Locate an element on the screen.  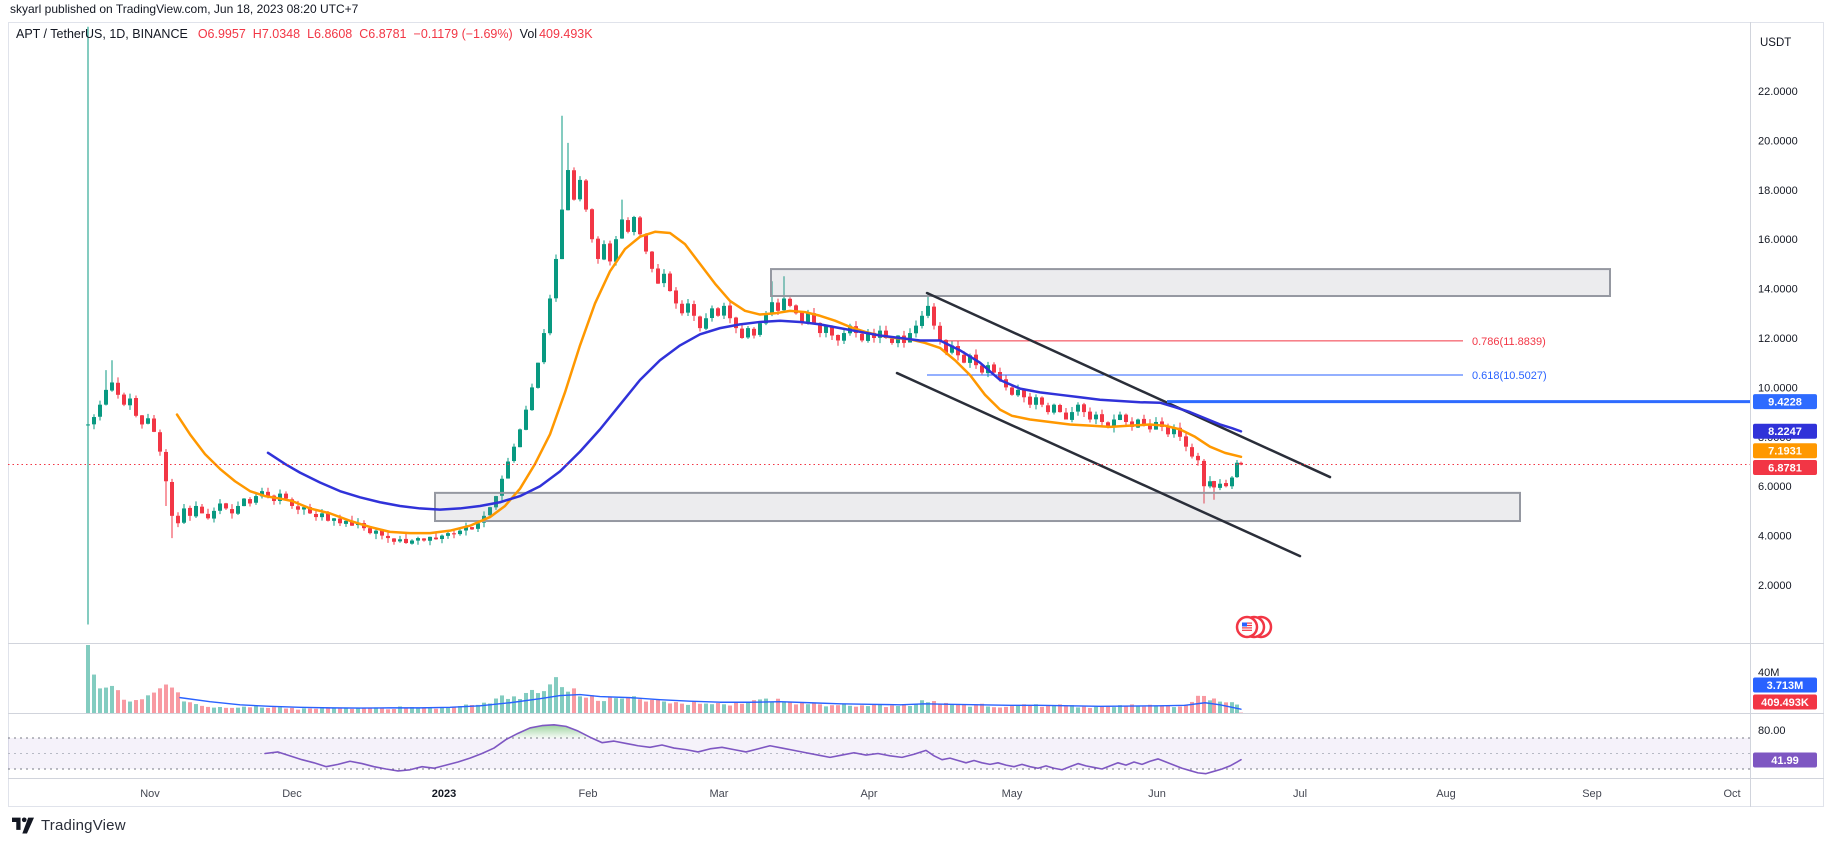
price-tick-label: 2.0000 is located at coordinates (1775, 586).